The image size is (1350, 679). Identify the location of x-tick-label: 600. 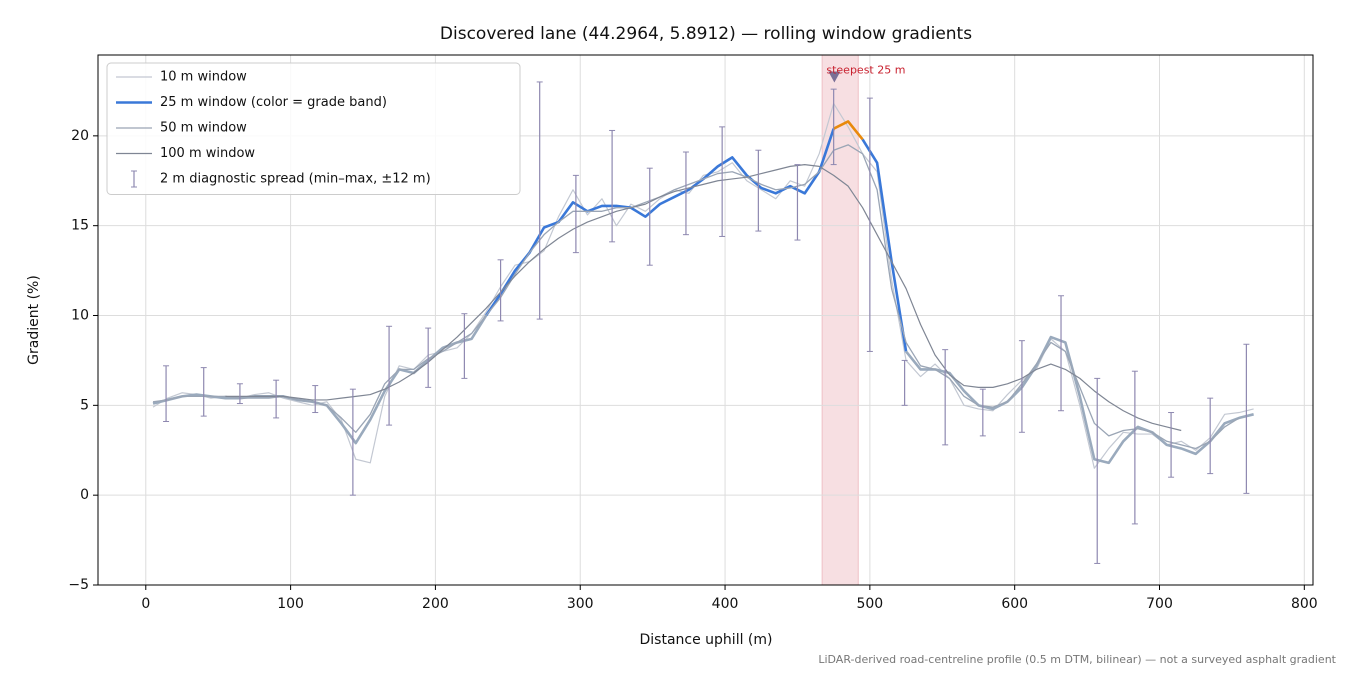
(1014, 604).